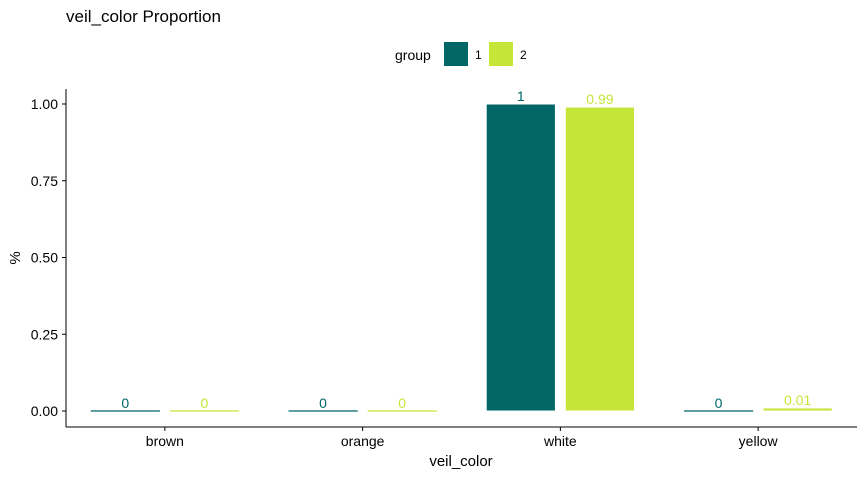  What do you see at coordinates (44, 104) in the screenshot?
I see `y-tick-label: 1.00` at bounding box center [44, 104].